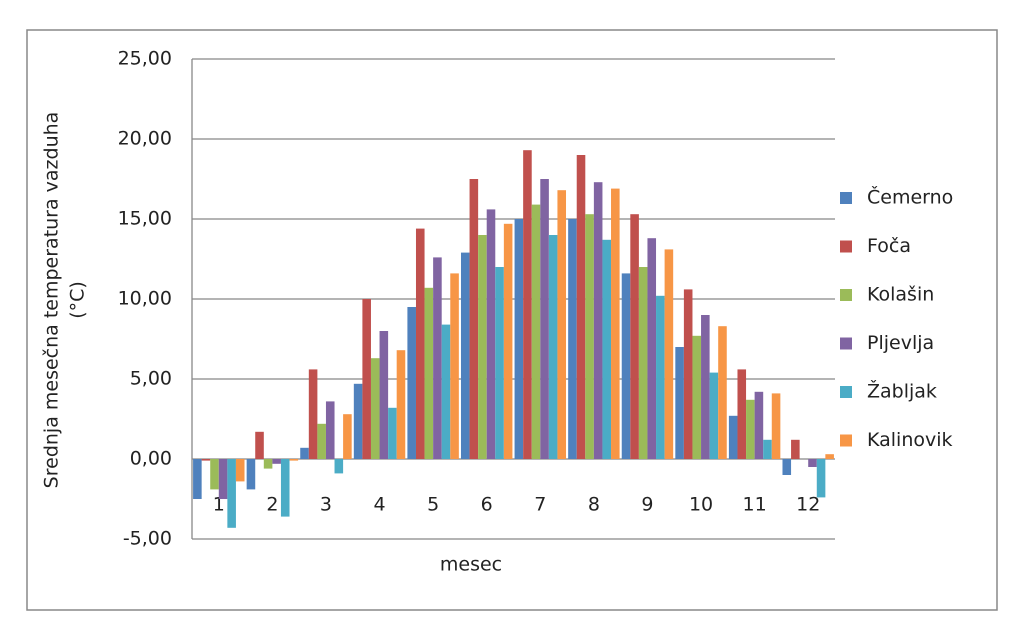 The width and height of the screenshot is (1024, 638). Describe the element at coordinates (540, 505) in the screenshot. I see `x-tick-label: 7` at that location.